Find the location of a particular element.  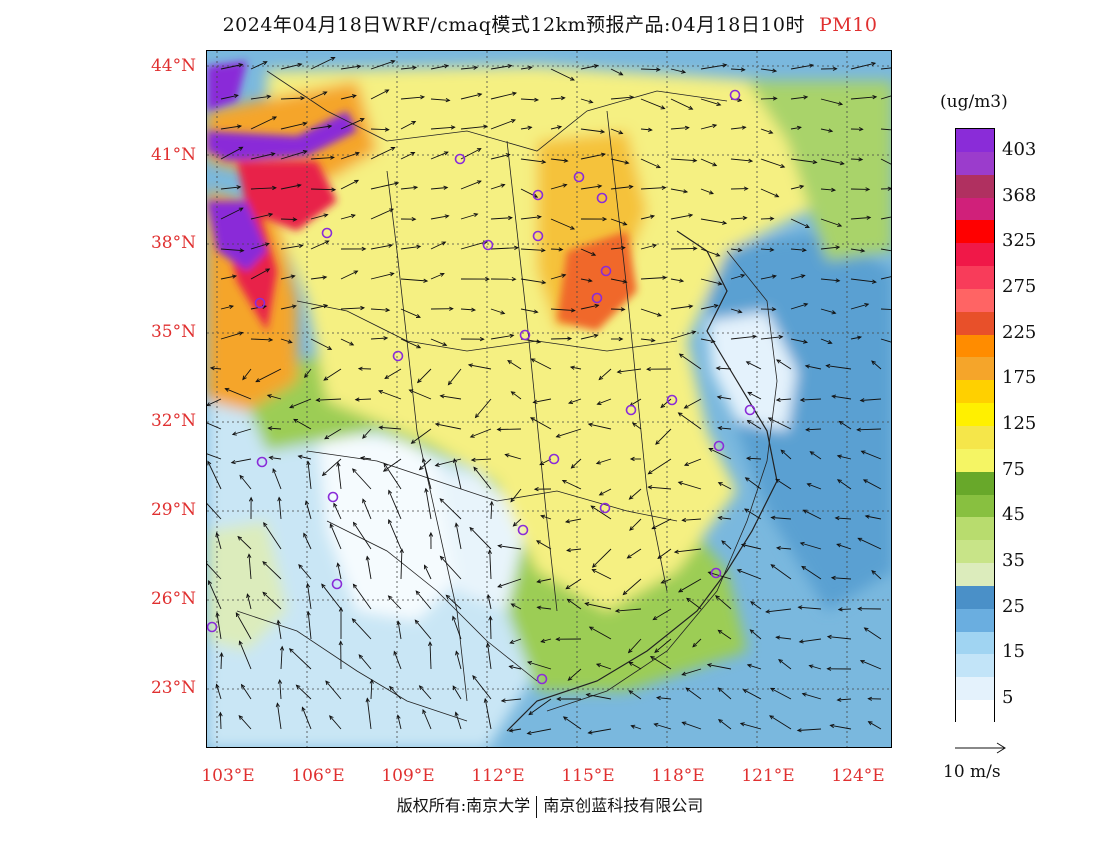

very-high-pm-region is located at coordinates (287, 196).